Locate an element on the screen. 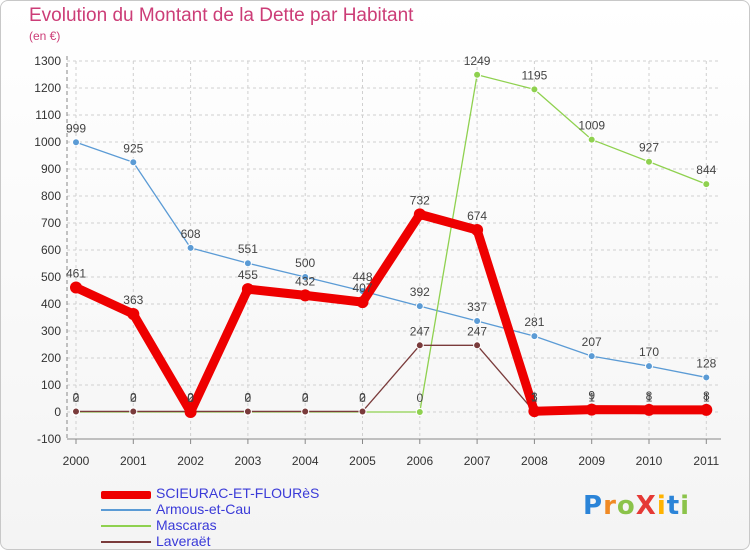 This screenshot has height=550, width=750. x-tick-label: 2009 is located at coordinates (591, 461).